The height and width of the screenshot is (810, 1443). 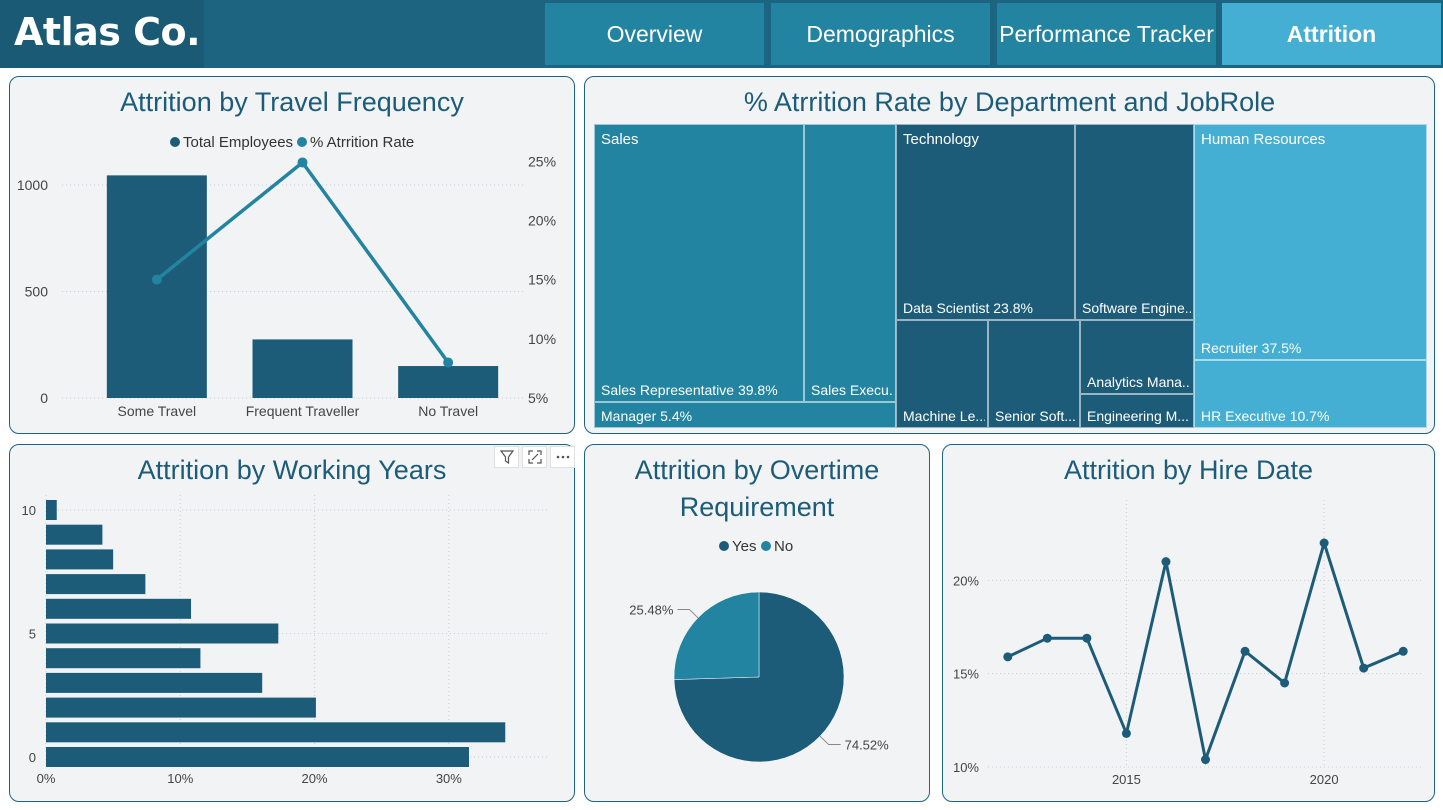 What do you see at coordinates (107, 32) in the screenshot?
I see `company-logo: Atlas Co.` at bounding box center [107, 32].